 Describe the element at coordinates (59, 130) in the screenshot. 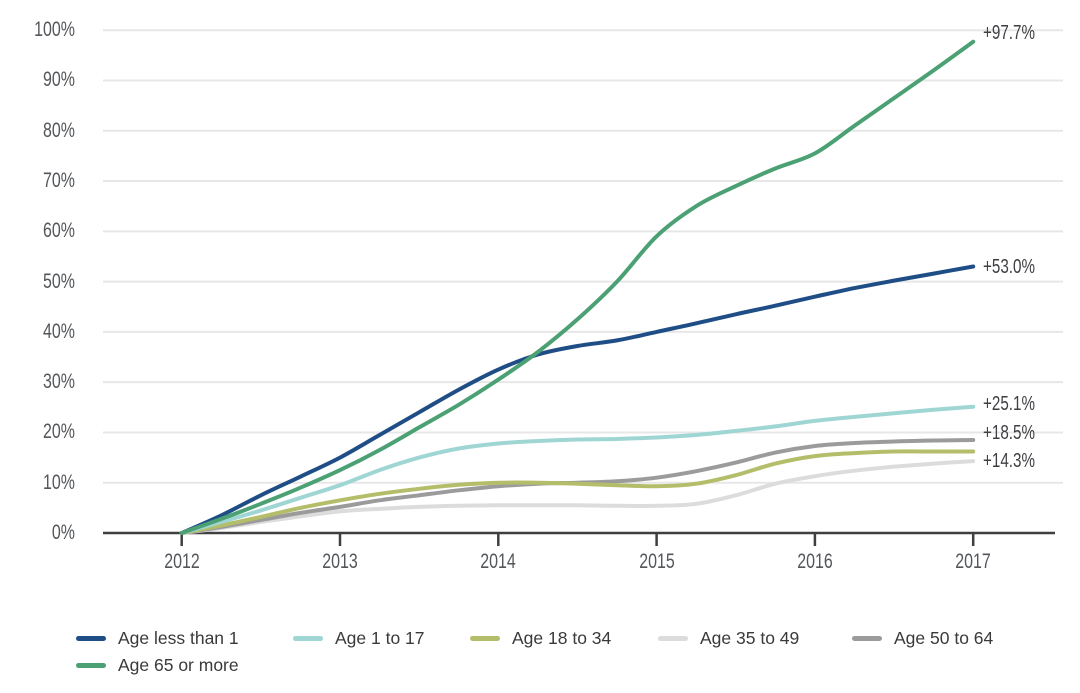

I see `y-tick-label: 80%` at that location.